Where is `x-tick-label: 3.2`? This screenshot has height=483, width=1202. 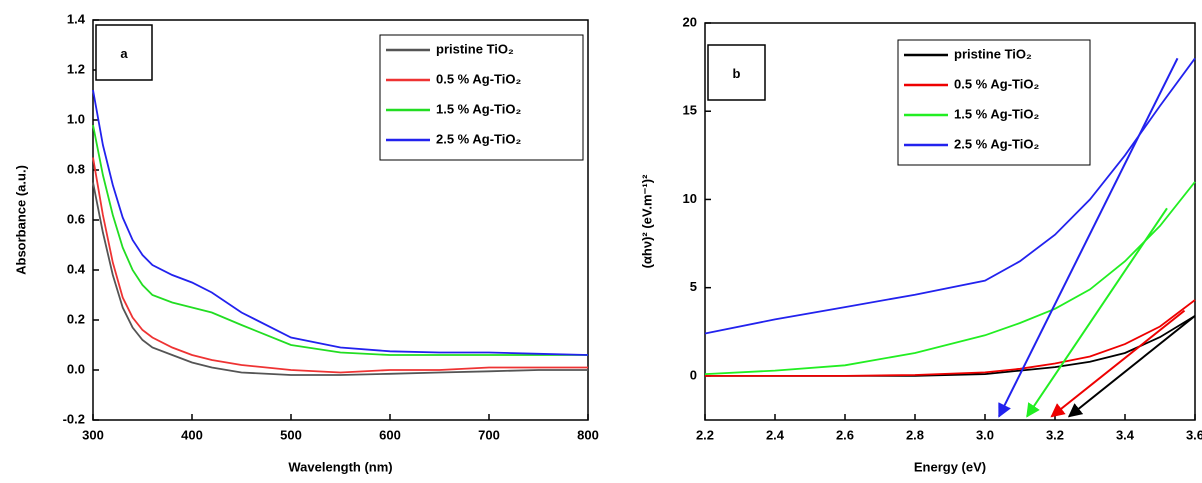
x-tick-label: 3.2 is located at coordinates (1055, 434).